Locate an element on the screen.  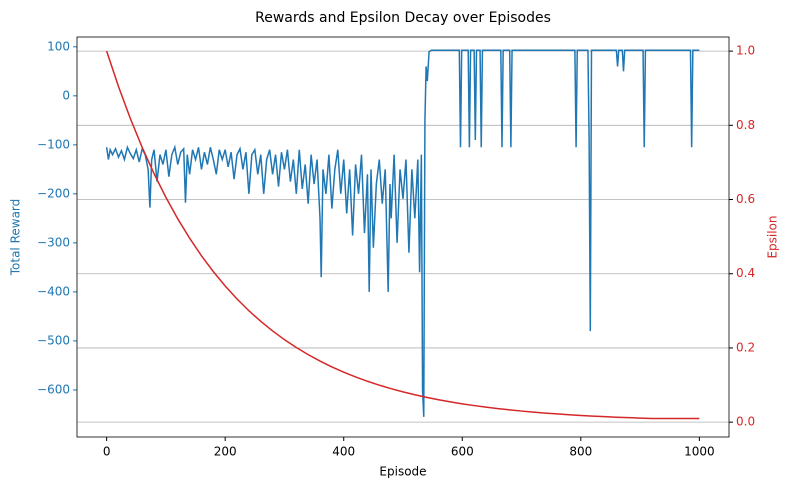
x-tick-label: 600 is located at coordinates (462, 452).